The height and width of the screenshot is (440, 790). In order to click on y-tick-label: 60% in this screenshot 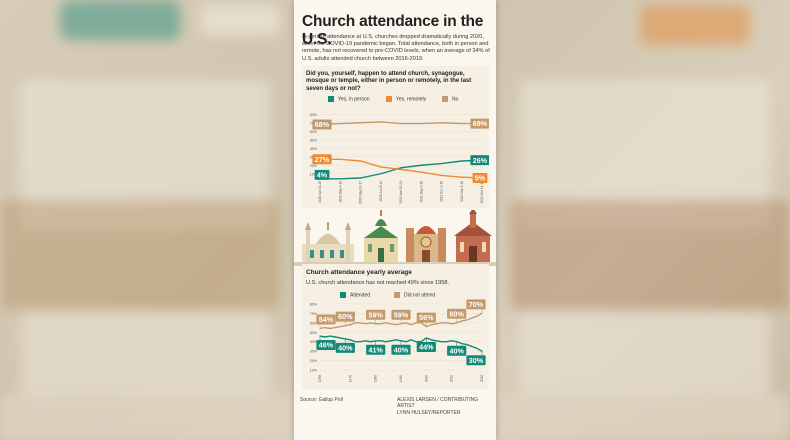, I will do `click(314, 323)`.